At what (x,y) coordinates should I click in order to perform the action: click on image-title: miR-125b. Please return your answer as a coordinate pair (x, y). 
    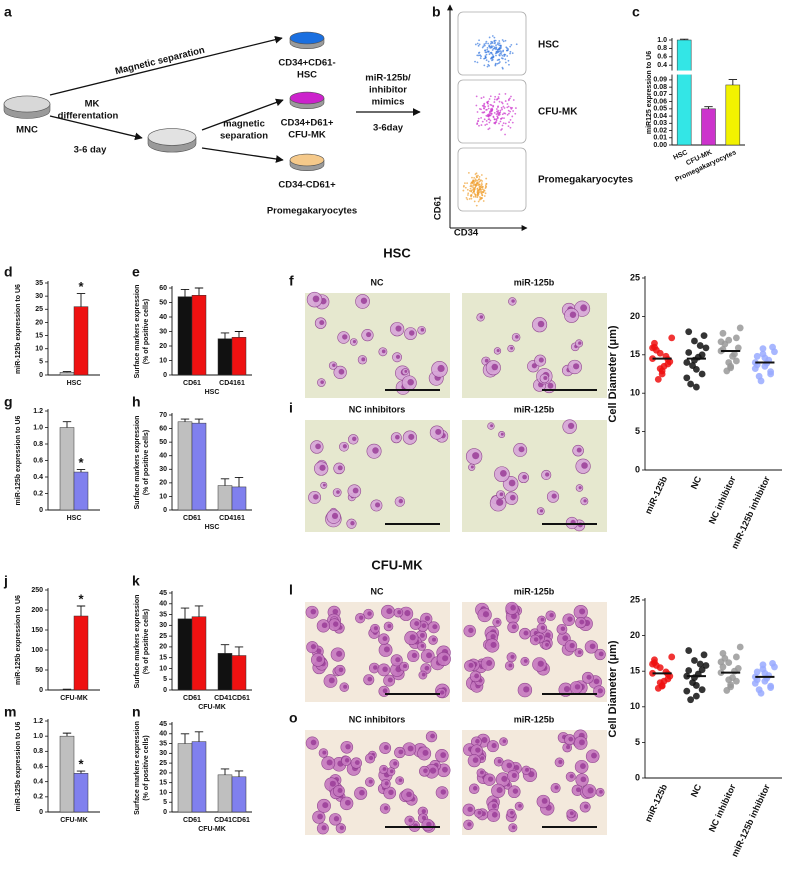
    Looking at the image, I should click on (534, 282).